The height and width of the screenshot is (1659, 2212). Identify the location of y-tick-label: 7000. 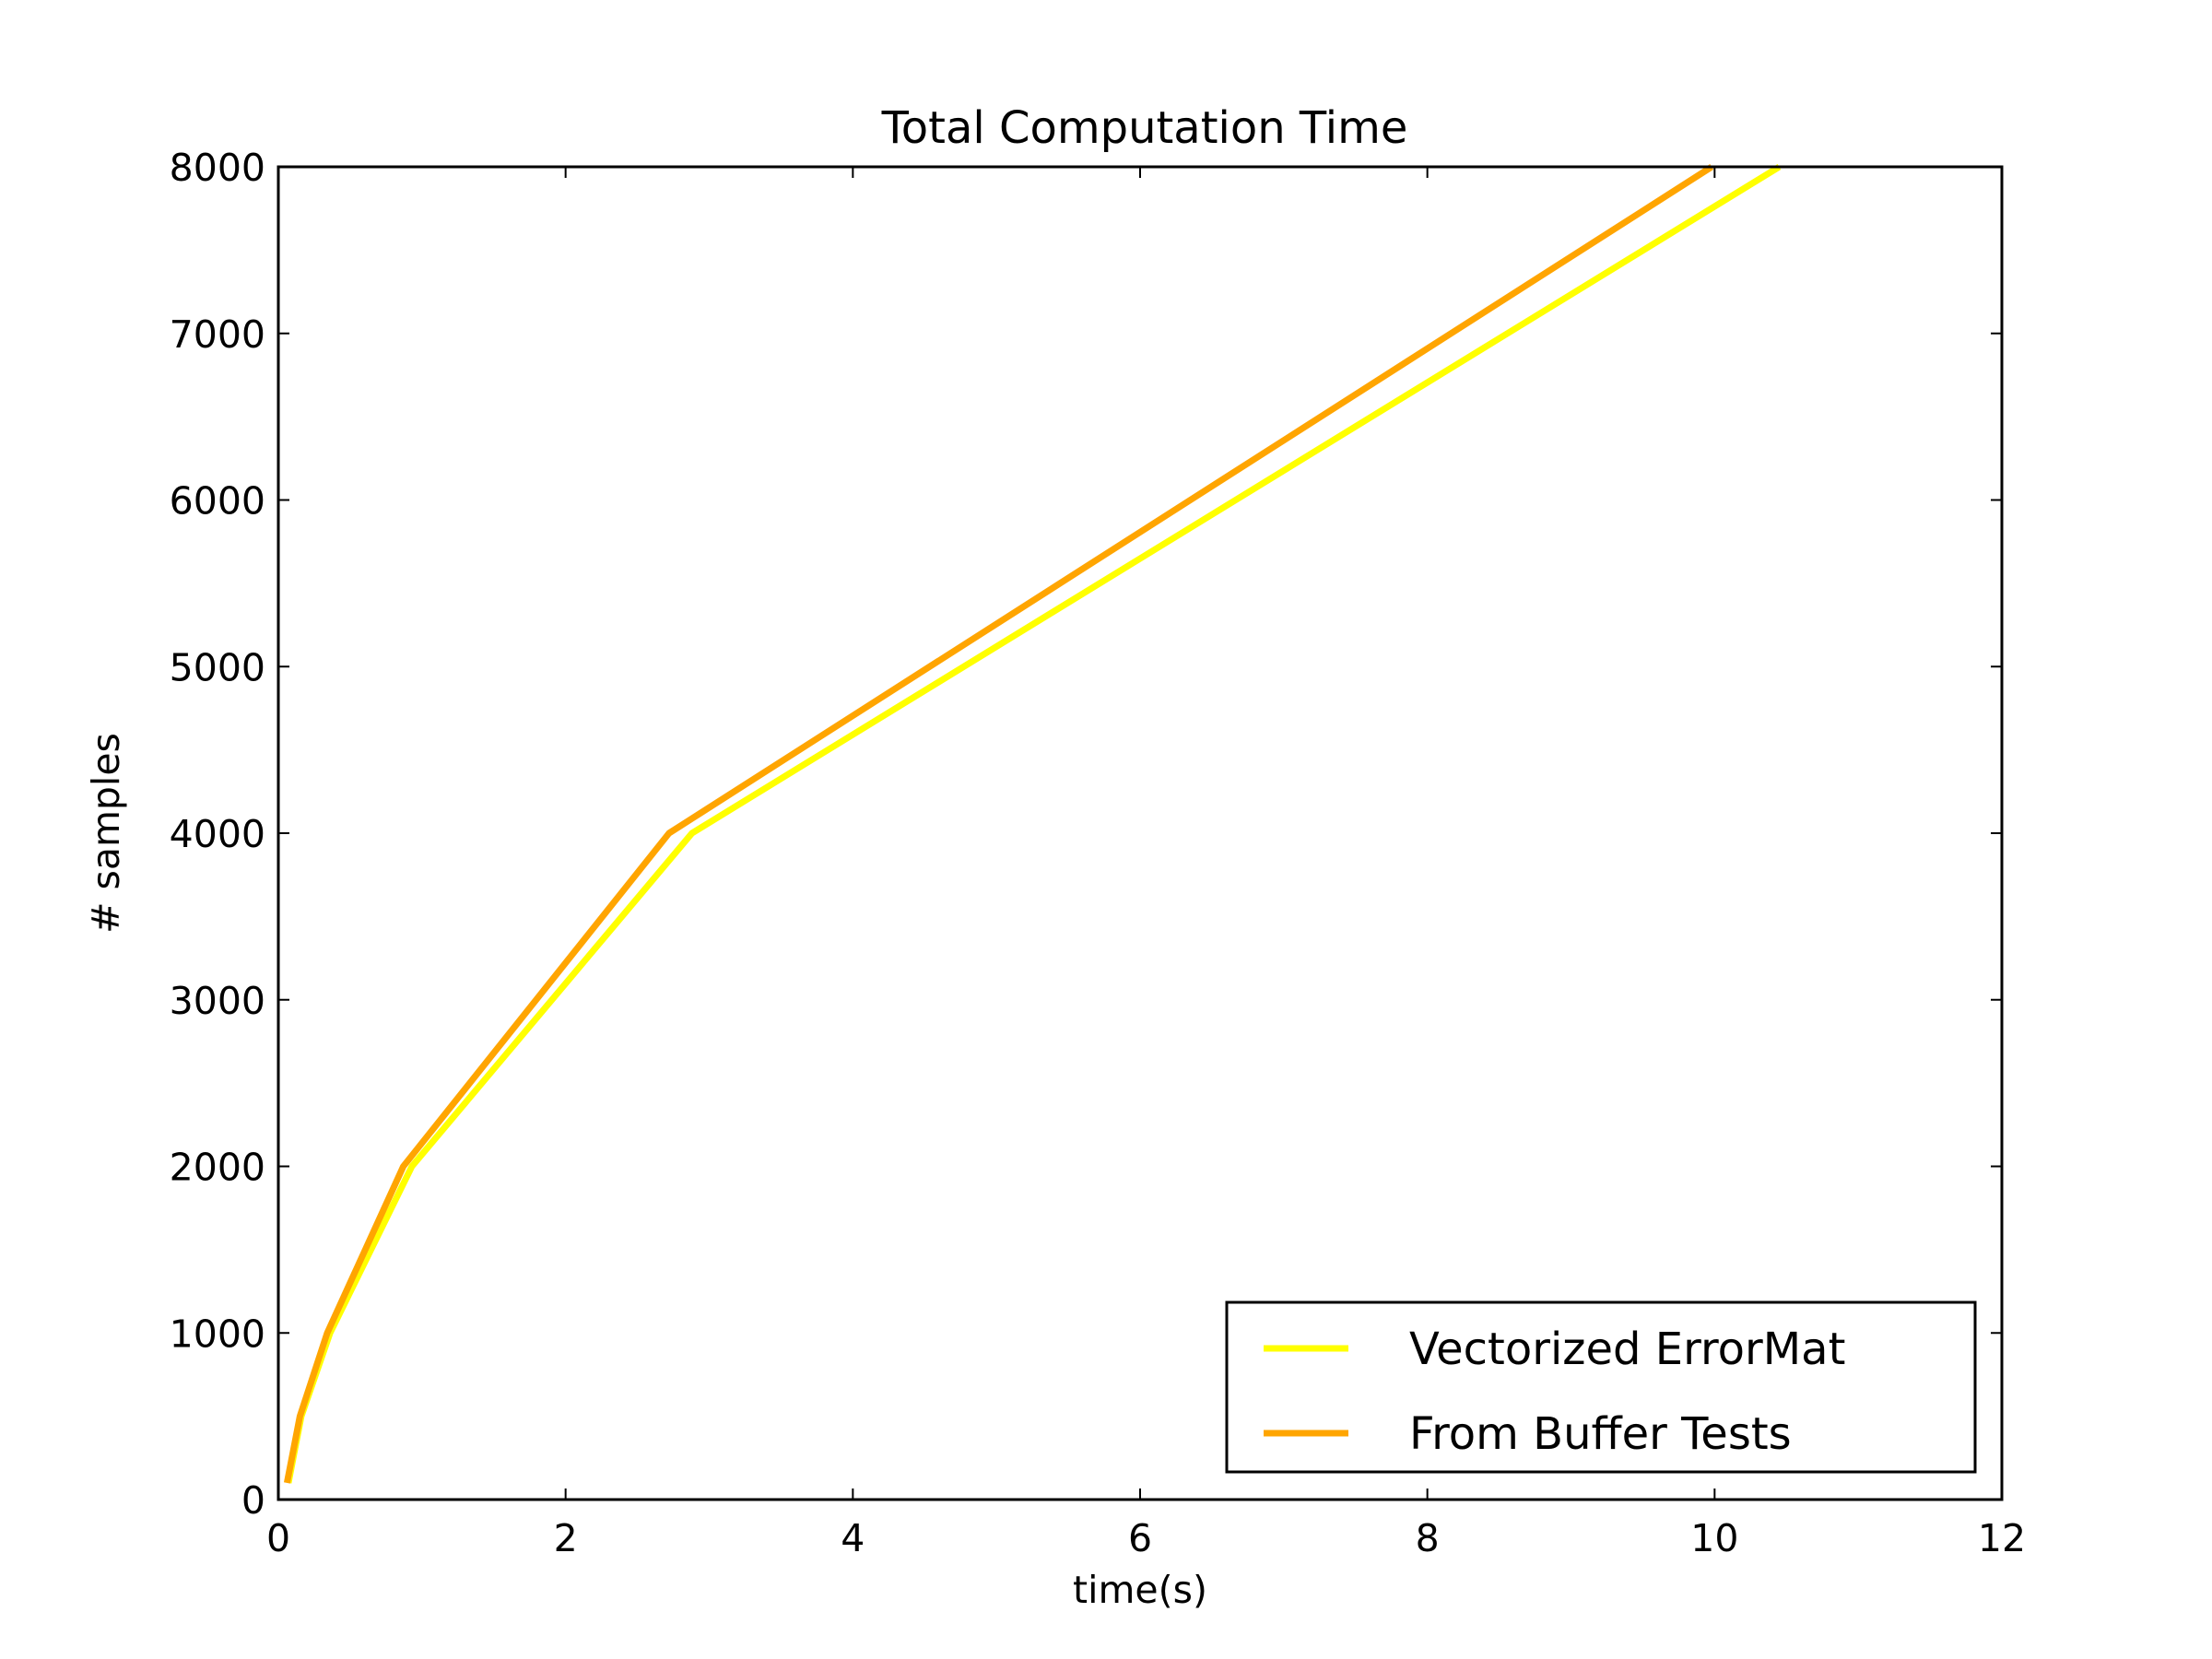
(217, 334).